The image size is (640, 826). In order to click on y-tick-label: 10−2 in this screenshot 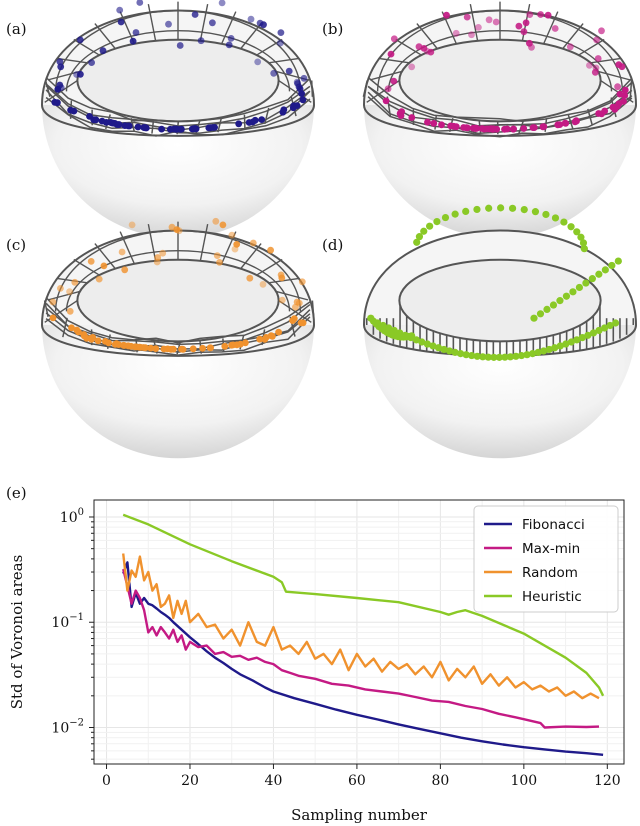, I will do `click(67, 726)`.